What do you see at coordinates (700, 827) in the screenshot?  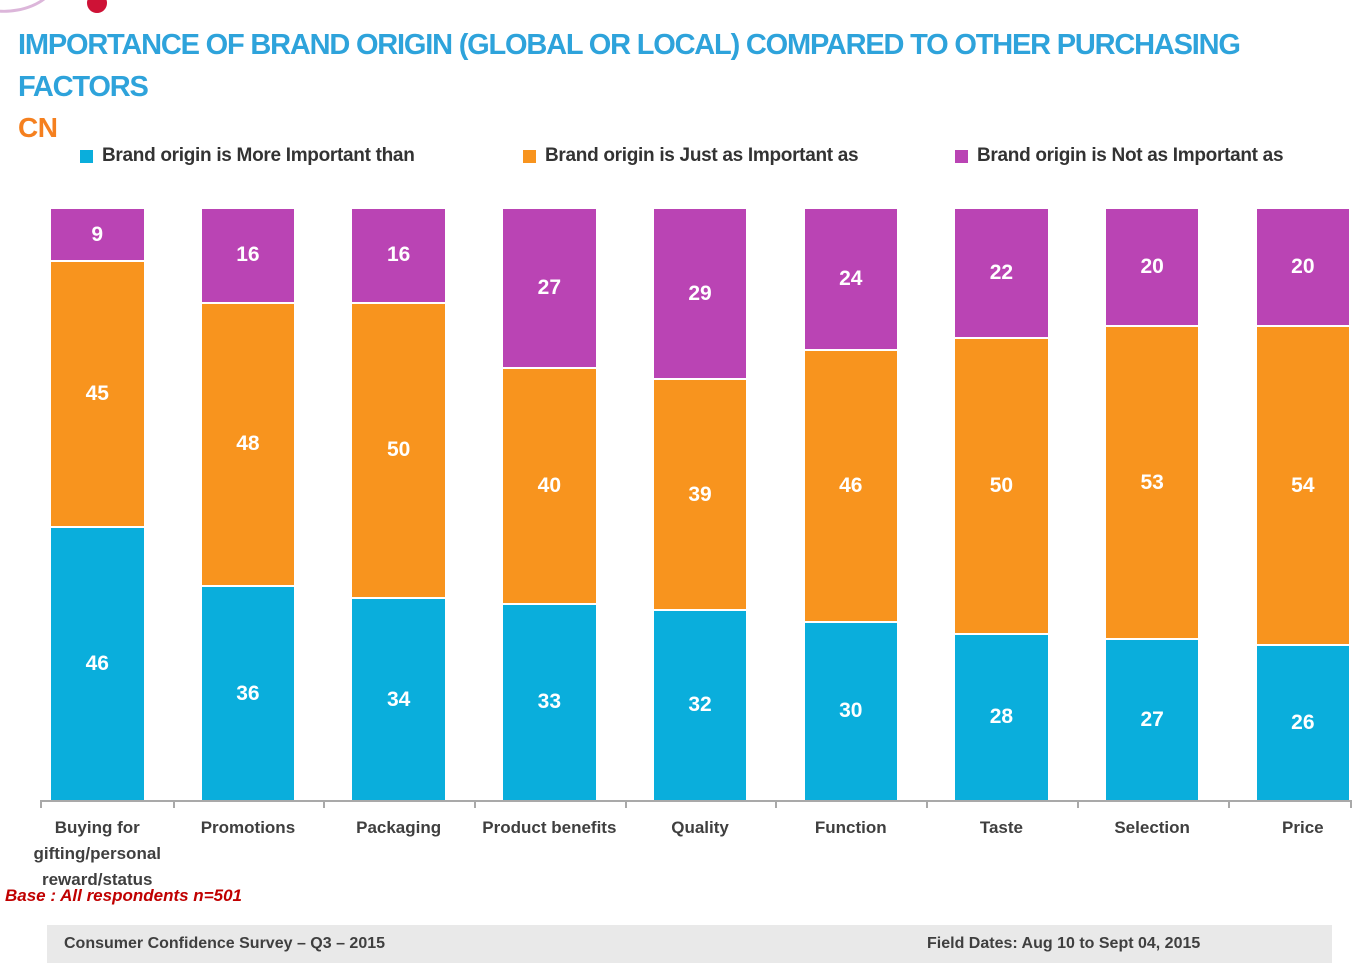 I see `category-label: Quality` at bounding box center [700, 827].